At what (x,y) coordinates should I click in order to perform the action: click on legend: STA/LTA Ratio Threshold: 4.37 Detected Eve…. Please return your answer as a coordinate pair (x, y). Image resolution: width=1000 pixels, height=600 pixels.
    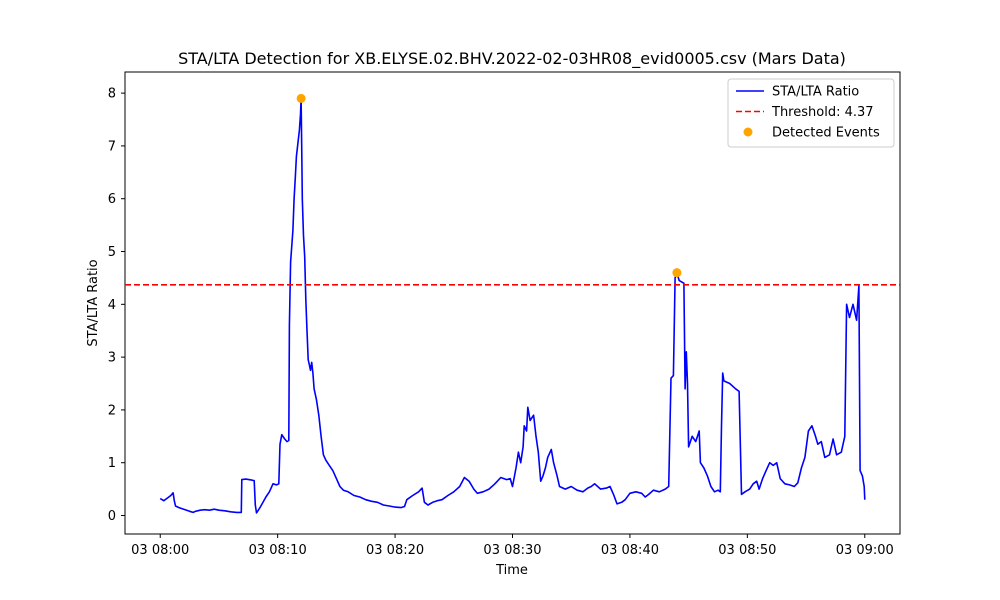
    Looking at the image, I should click on (811, 113).